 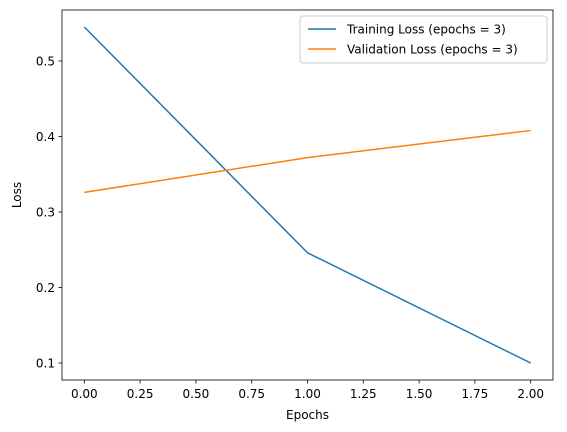 I want to click on x-tick-label: 1.00, so click(x=307, y=394).